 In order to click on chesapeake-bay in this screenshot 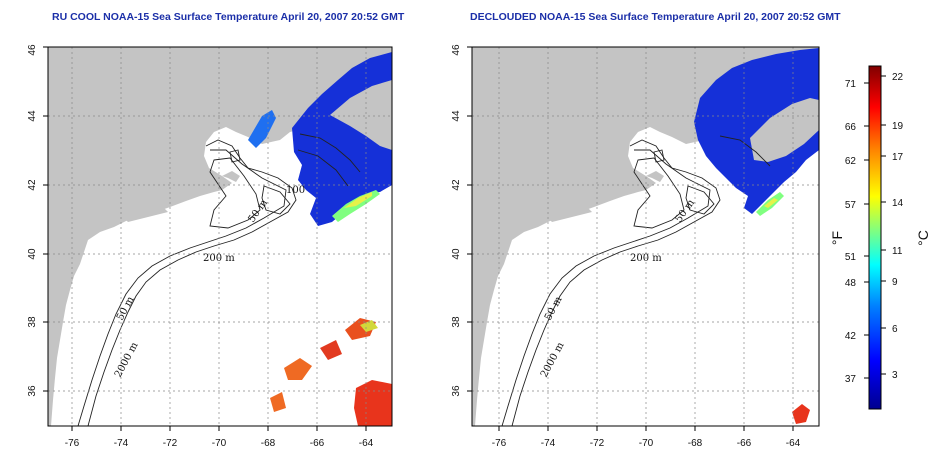, I will do `click(75, 317)`.